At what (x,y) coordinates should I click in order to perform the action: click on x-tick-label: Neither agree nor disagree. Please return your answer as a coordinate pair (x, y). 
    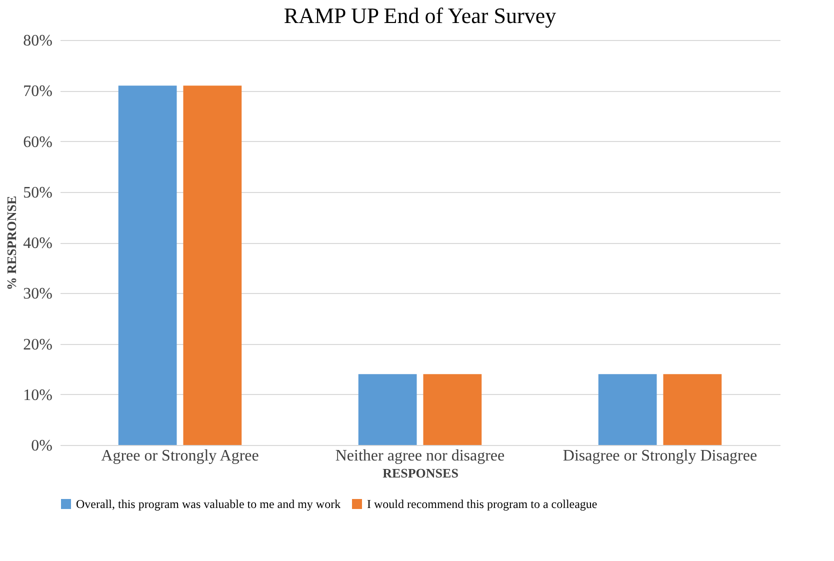
    Looking at the image, I should click on (420, 456).